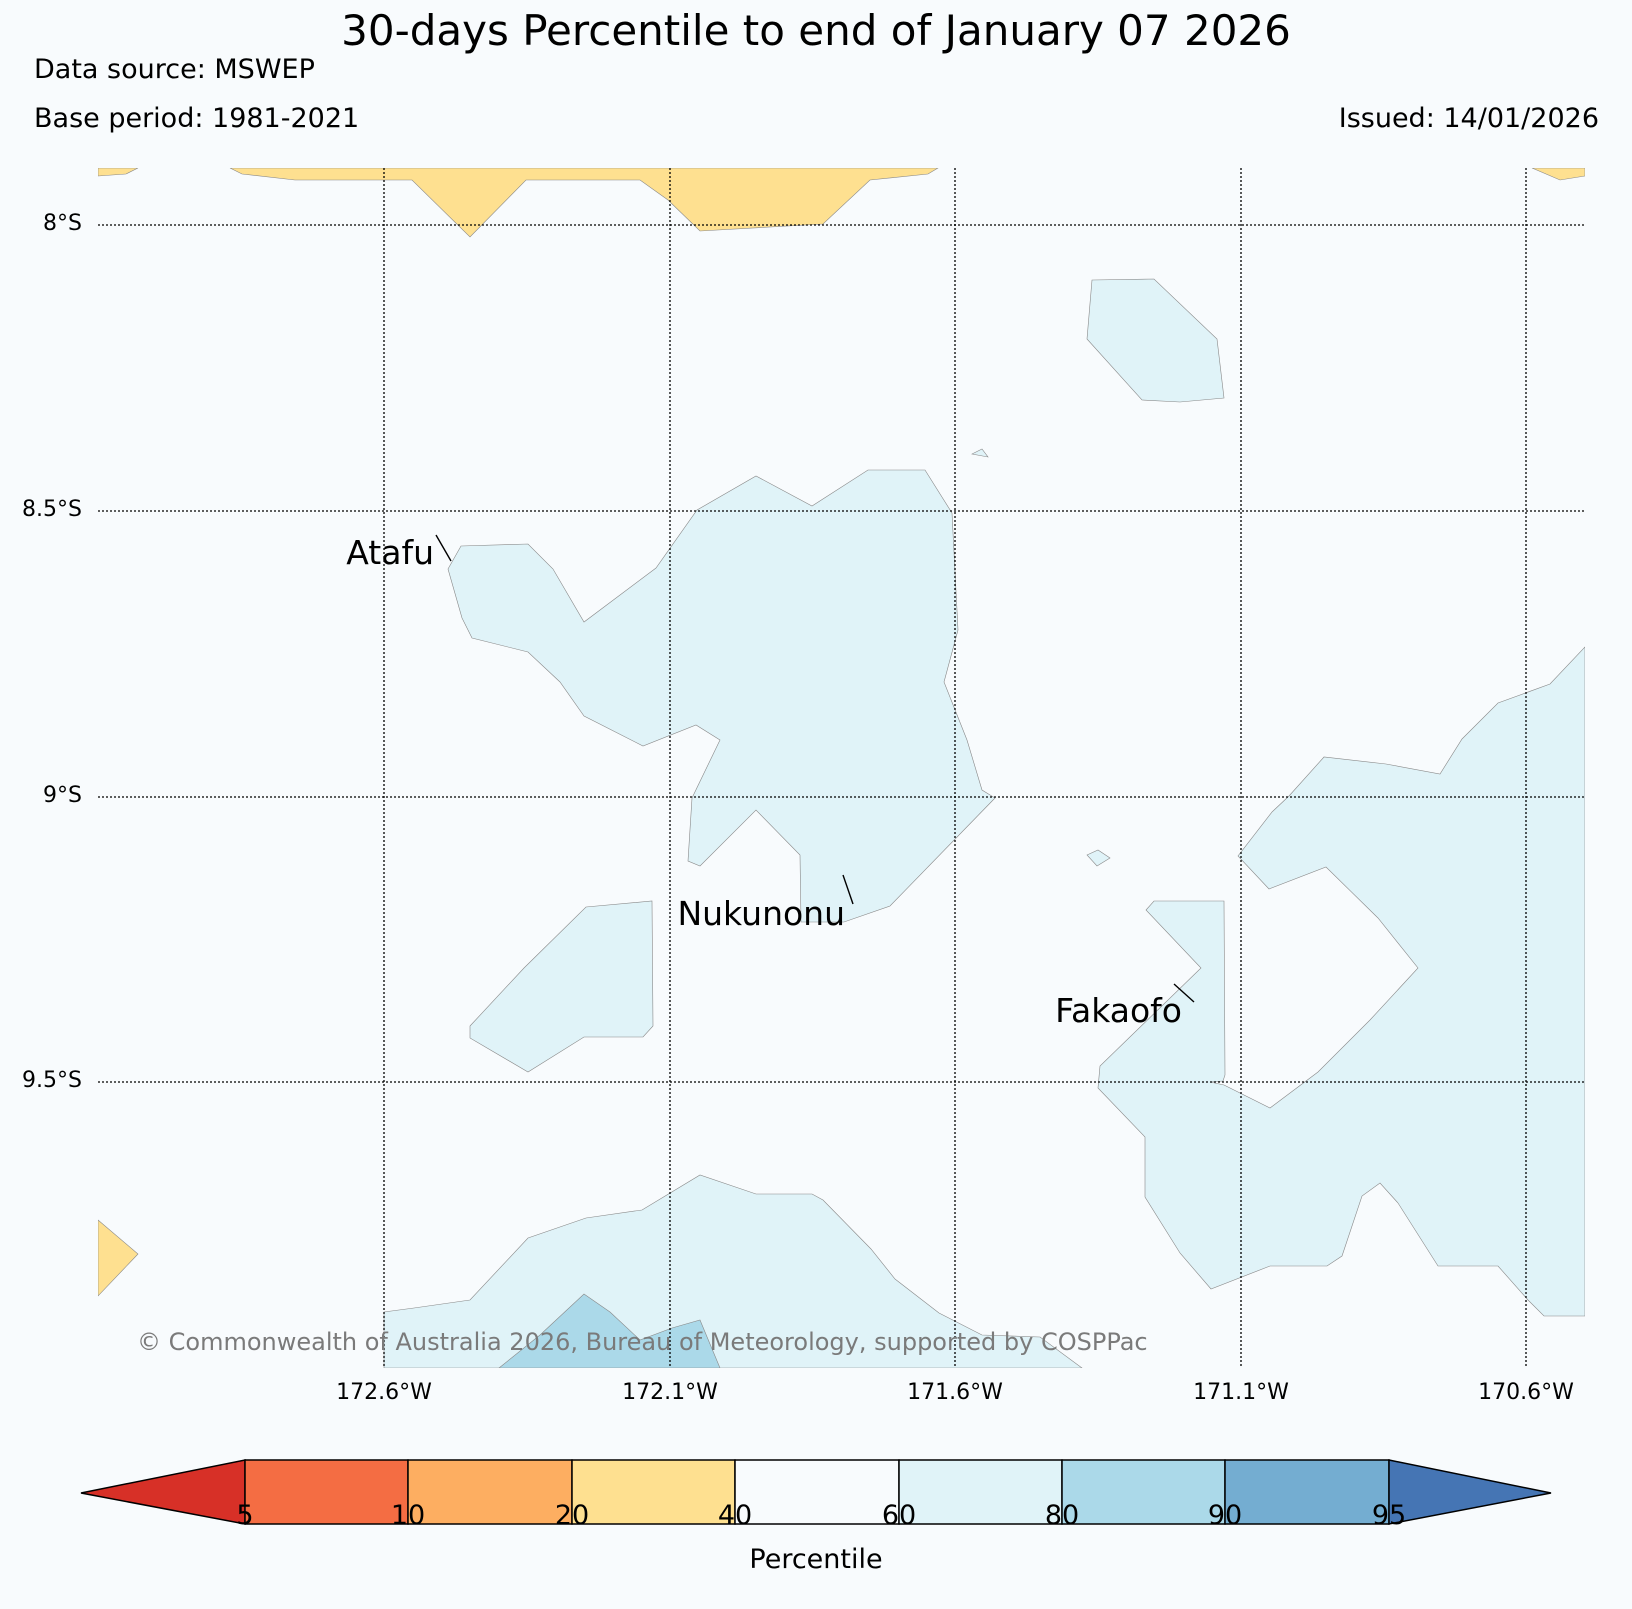  What do you see at coordinates (118, 172) in the screenshot?
I see `contour-20-40-top-left` at bounding box center [118, 172].